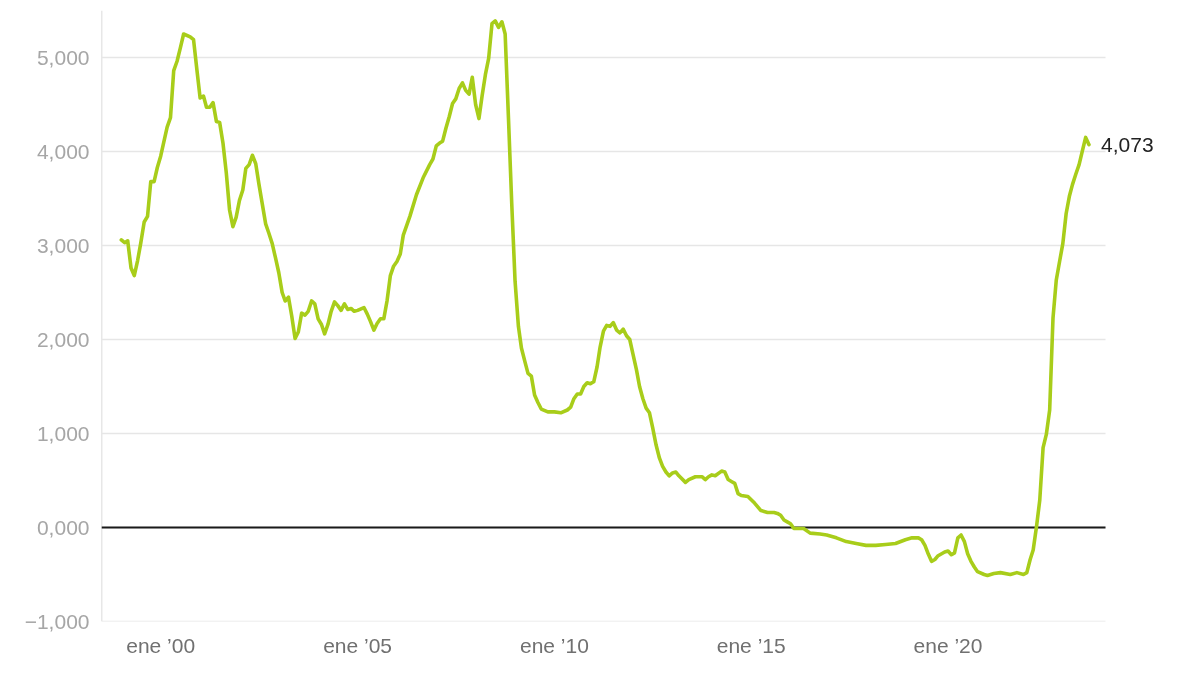 The image size is (1200, 675). What do you see at coordinates (358, 645) in the screenshot?
I see `x-tick-label: ene ’05` at bounding box center [358, 645].